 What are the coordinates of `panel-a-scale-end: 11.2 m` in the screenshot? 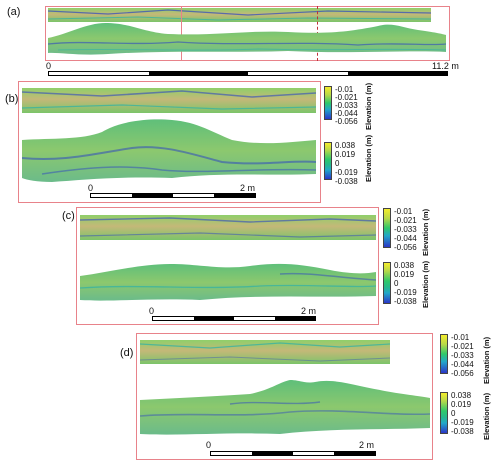 It's located at (445, 66).